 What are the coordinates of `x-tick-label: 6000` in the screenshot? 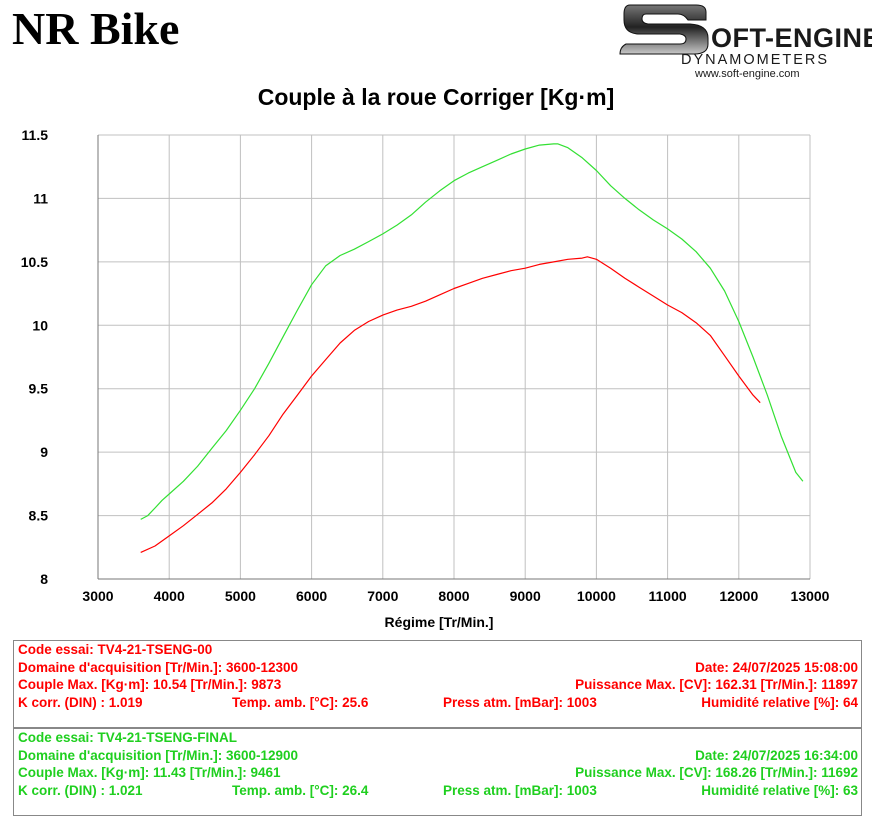 It's located at (311, 596).